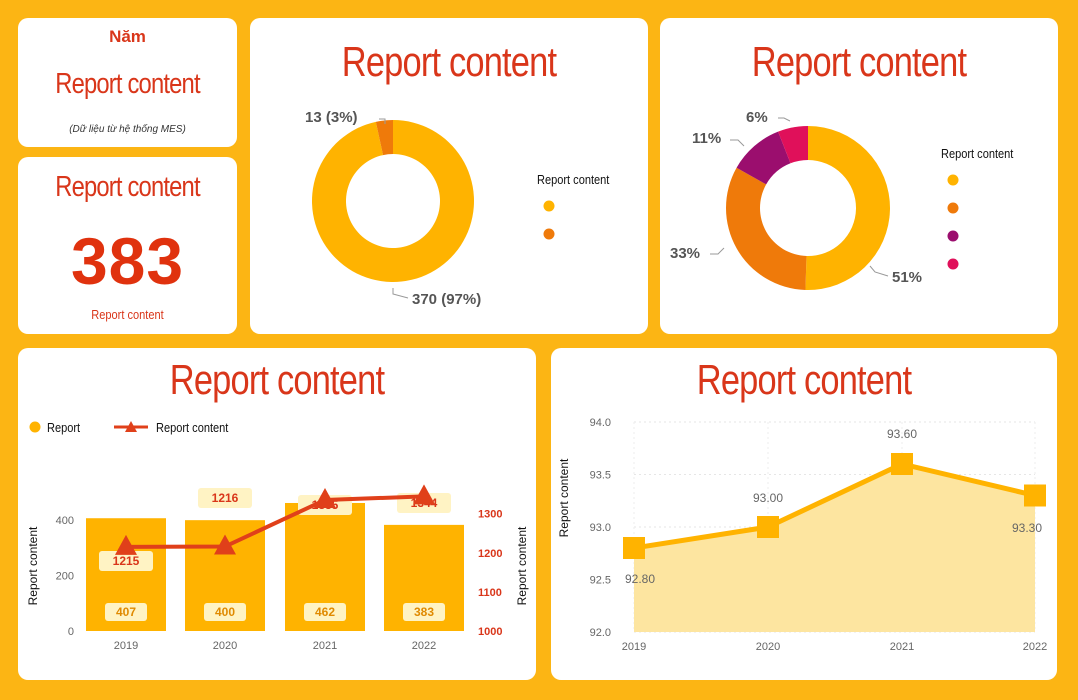 The image size is (1078, 700). Describe the element at coordinates (600, 423) in the screenshot. I see `y-tick-label: 94.0` at that location.